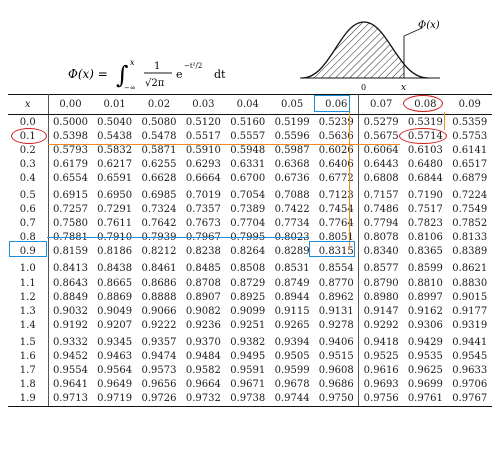  What do you see at coordinates (425, 136) in the screenshot?
I see `table-cell: 0.5714` at bounding box center [425, 136].